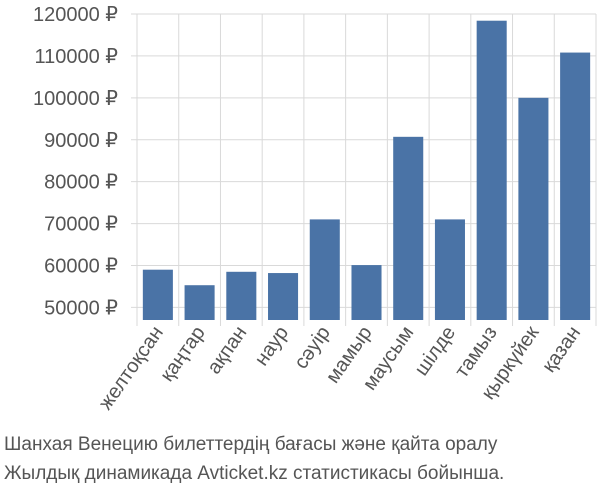 This screenshot has width=600, height=500. I want to click on x-tick-label: қаңтар, so click(183, 353).